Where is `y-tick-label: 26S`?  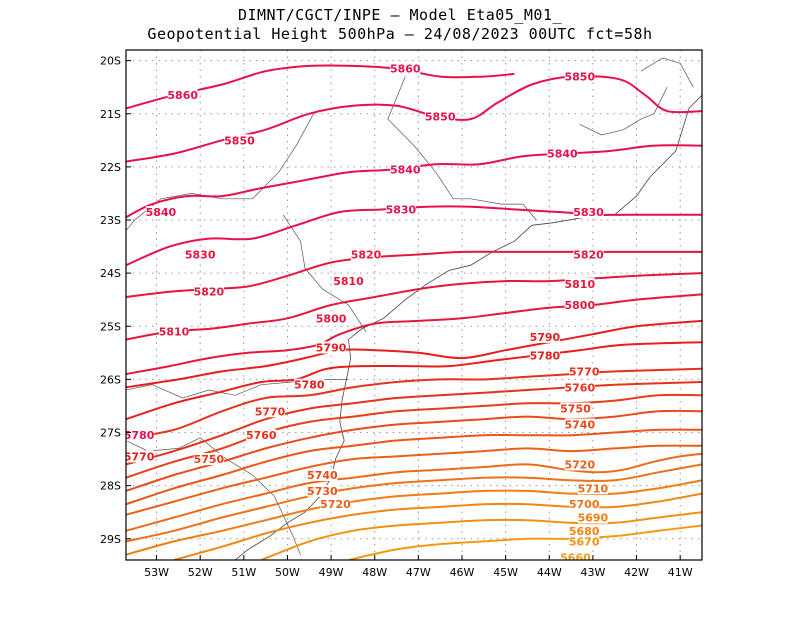
y-tick-label: 26S is located at coordinates (110, 379).